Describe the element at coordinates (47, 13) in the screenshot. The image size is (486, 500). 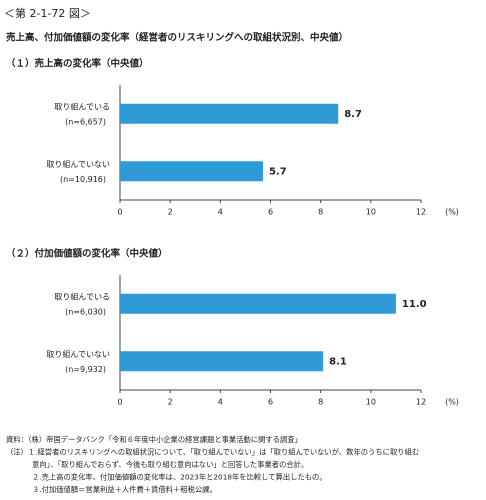
I see `figure-label: ＜第 2-1-72 図＞` at that location.